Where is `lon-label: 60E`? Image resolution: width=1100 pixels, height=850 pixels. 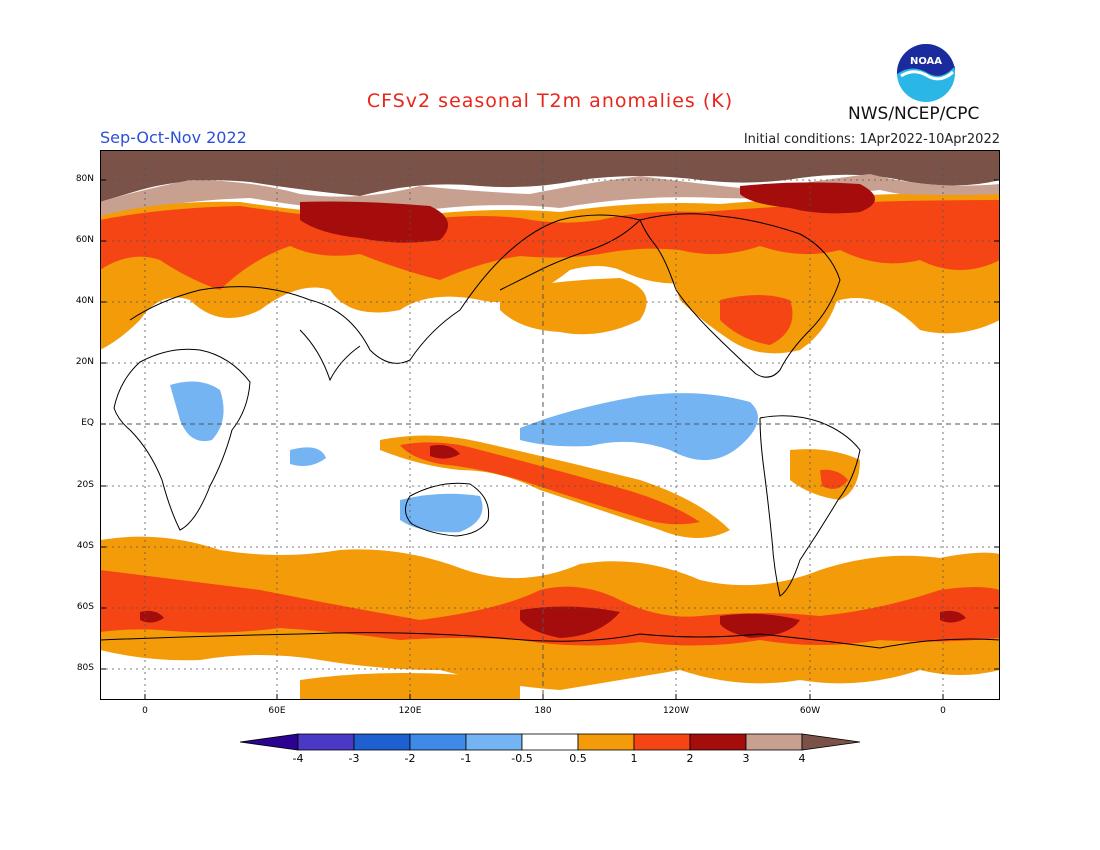 lon-label: 60E is located at coordinates (277, 711).